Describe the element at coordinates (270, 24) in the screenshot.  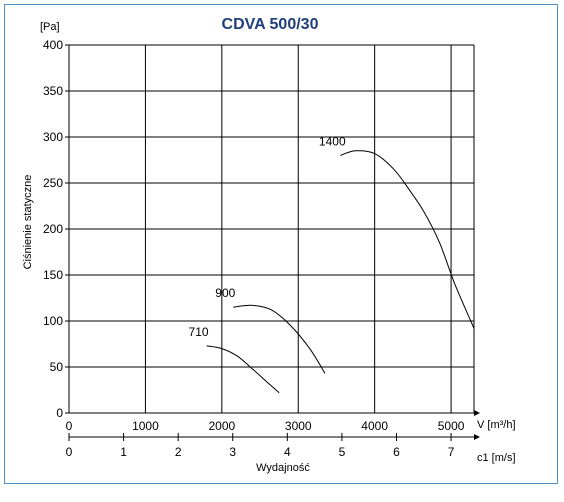
I see `chart-title: CDVA 500/30` at that location.